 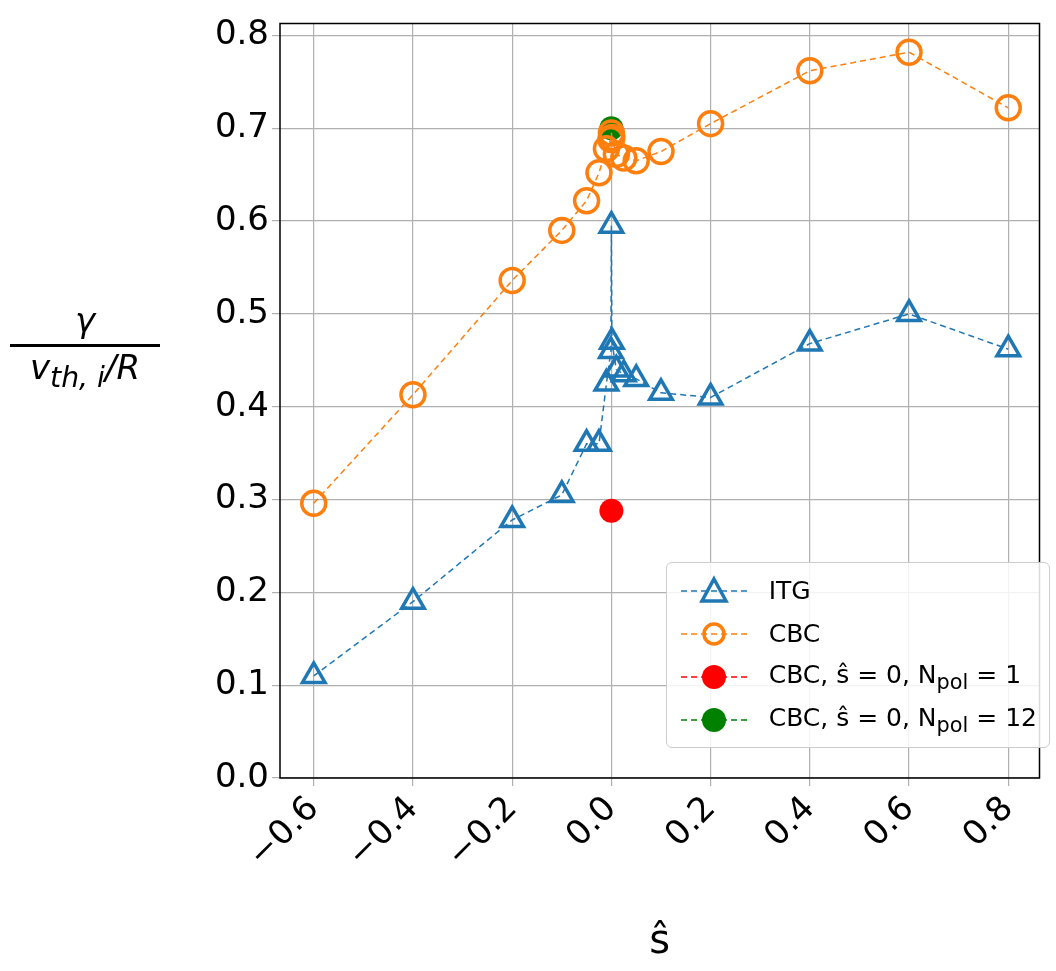 I want to click on y-tick-label: 0.1, so click(x=241, y=682).